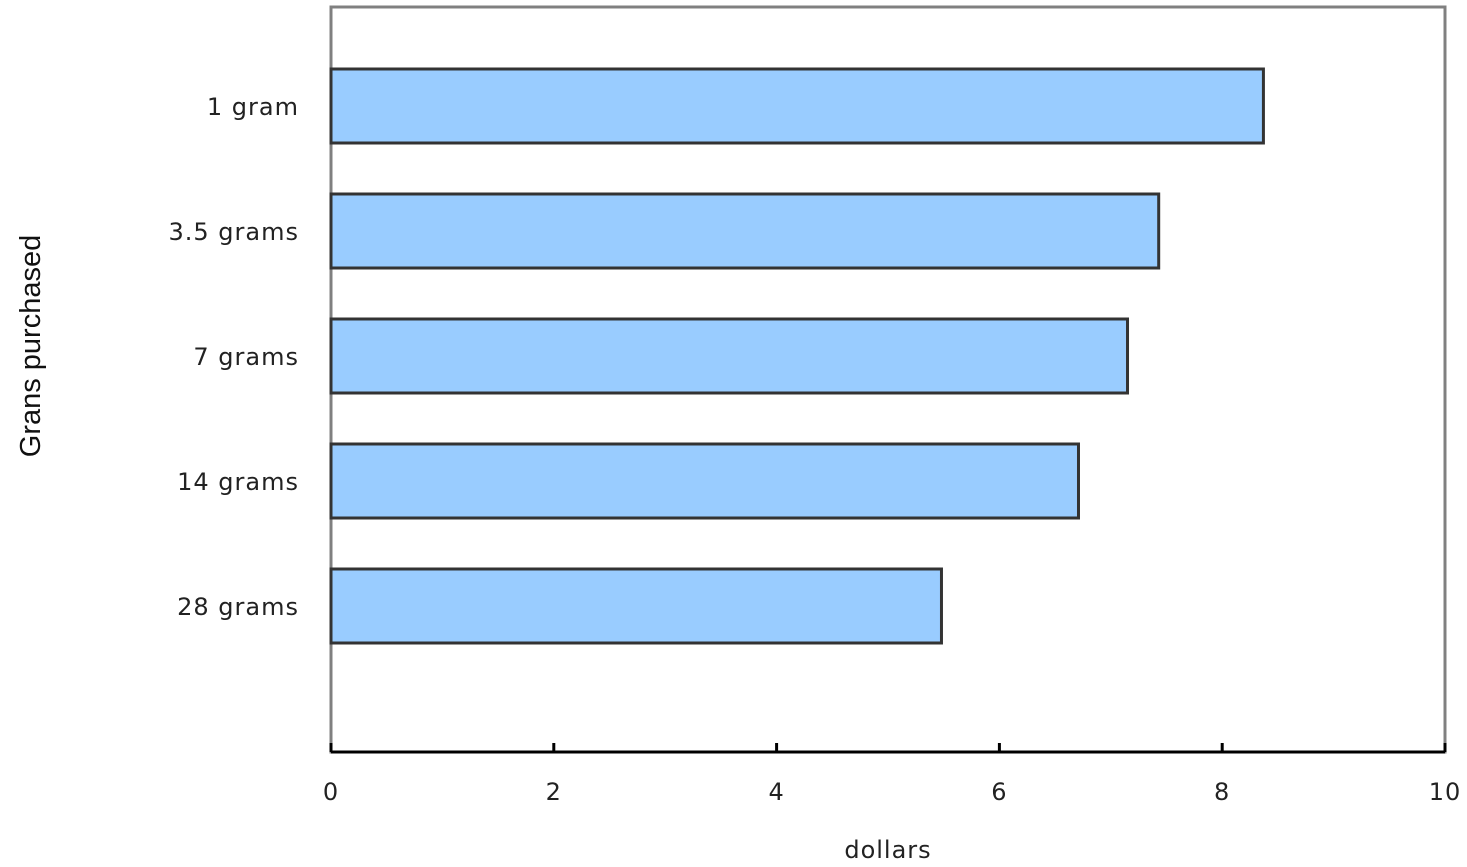 This screenshot has height=867, width=1467. Describe the element at coordinates (554, 792) in the screenshot. I see `x-tick-label: 2` at that location.